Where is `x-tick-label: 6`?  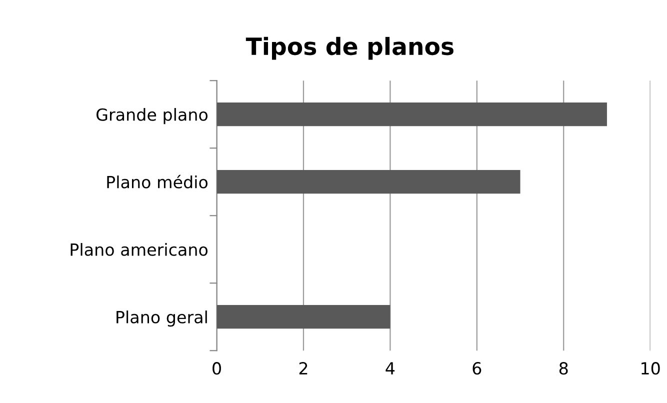
x-tick-label: 6 is located at coordinates (477, 368).